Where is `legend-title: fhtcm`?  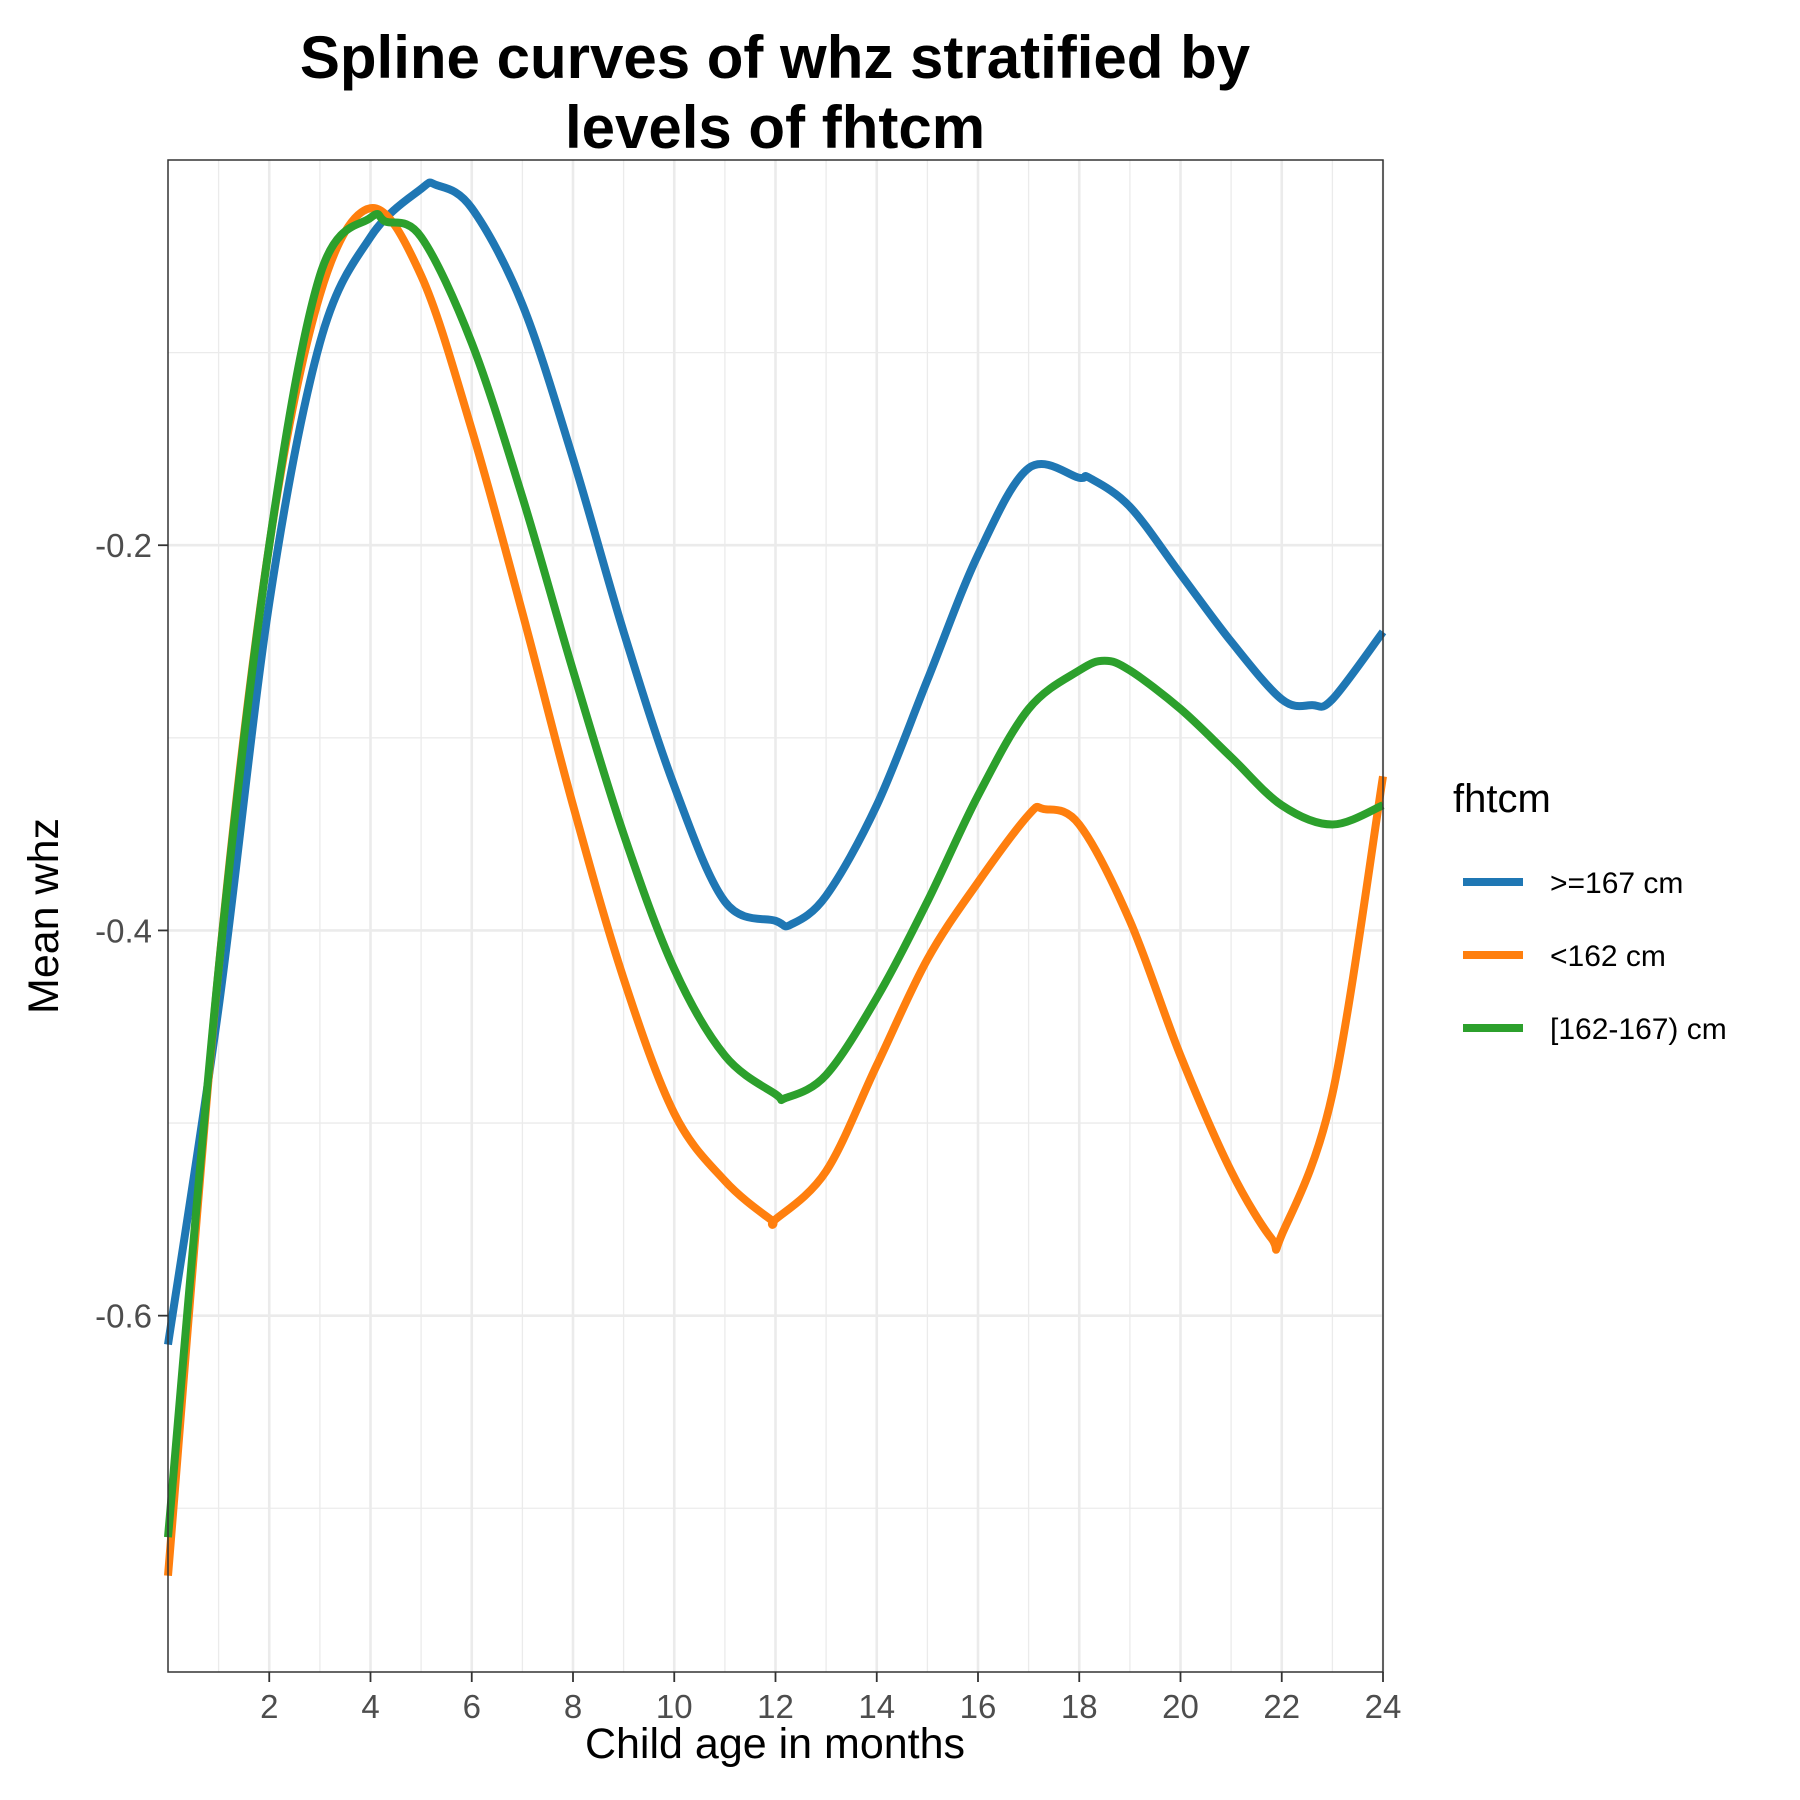 legend-title: fhtcm is located at coordinates (1502, 799).